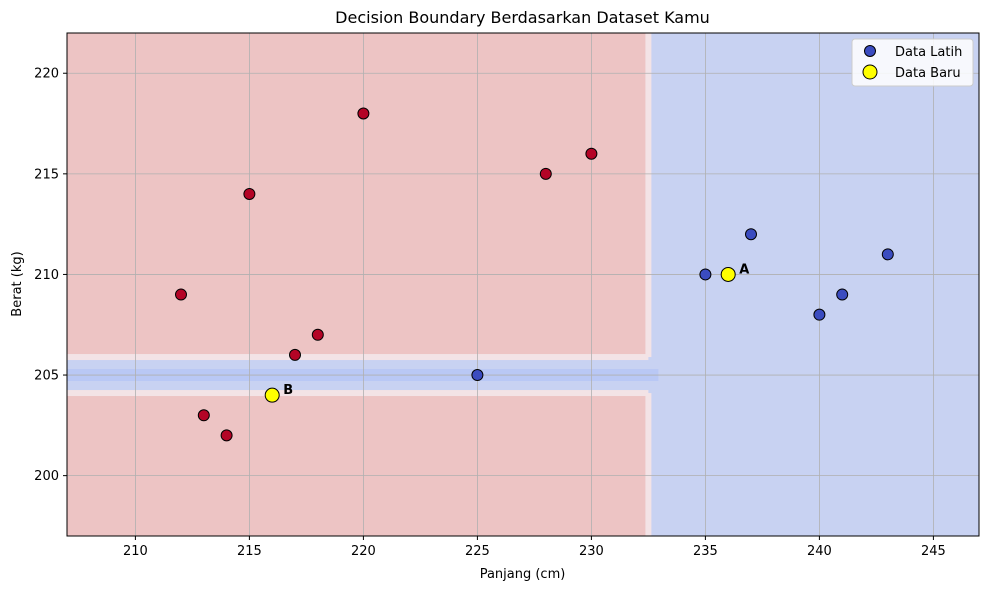 The image size is (989, 590). I want to click on legend: Data Latih Data Baru, so click(912, 62).